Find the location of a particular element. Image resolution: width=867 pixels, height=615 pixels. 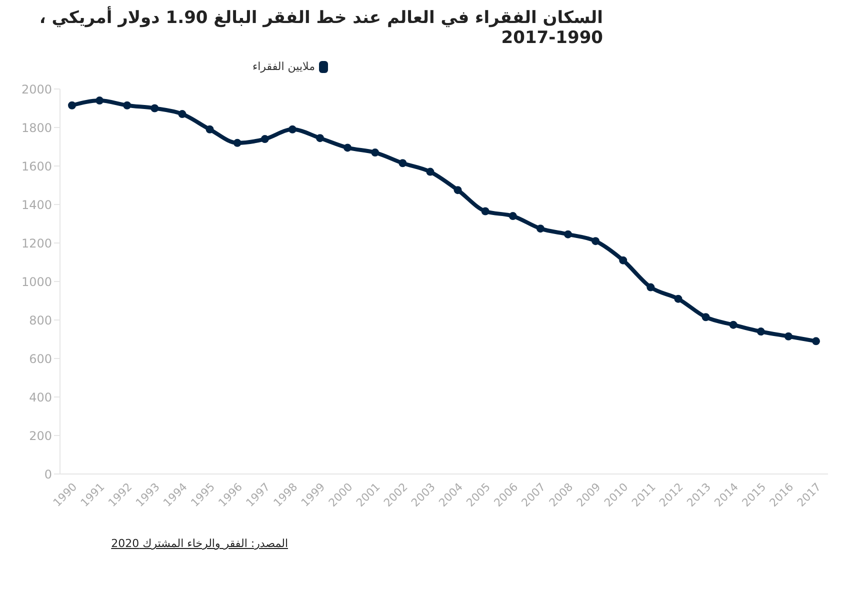

y-tick-label: 400 is located at coordinates (40, 397).